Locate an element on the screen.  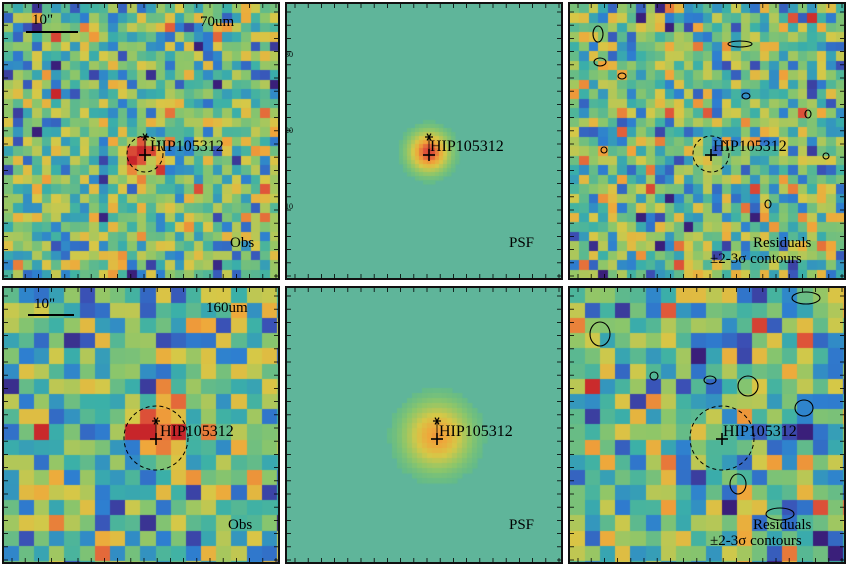
axis-tick-label: 30 is located at coordinates (289, 54).